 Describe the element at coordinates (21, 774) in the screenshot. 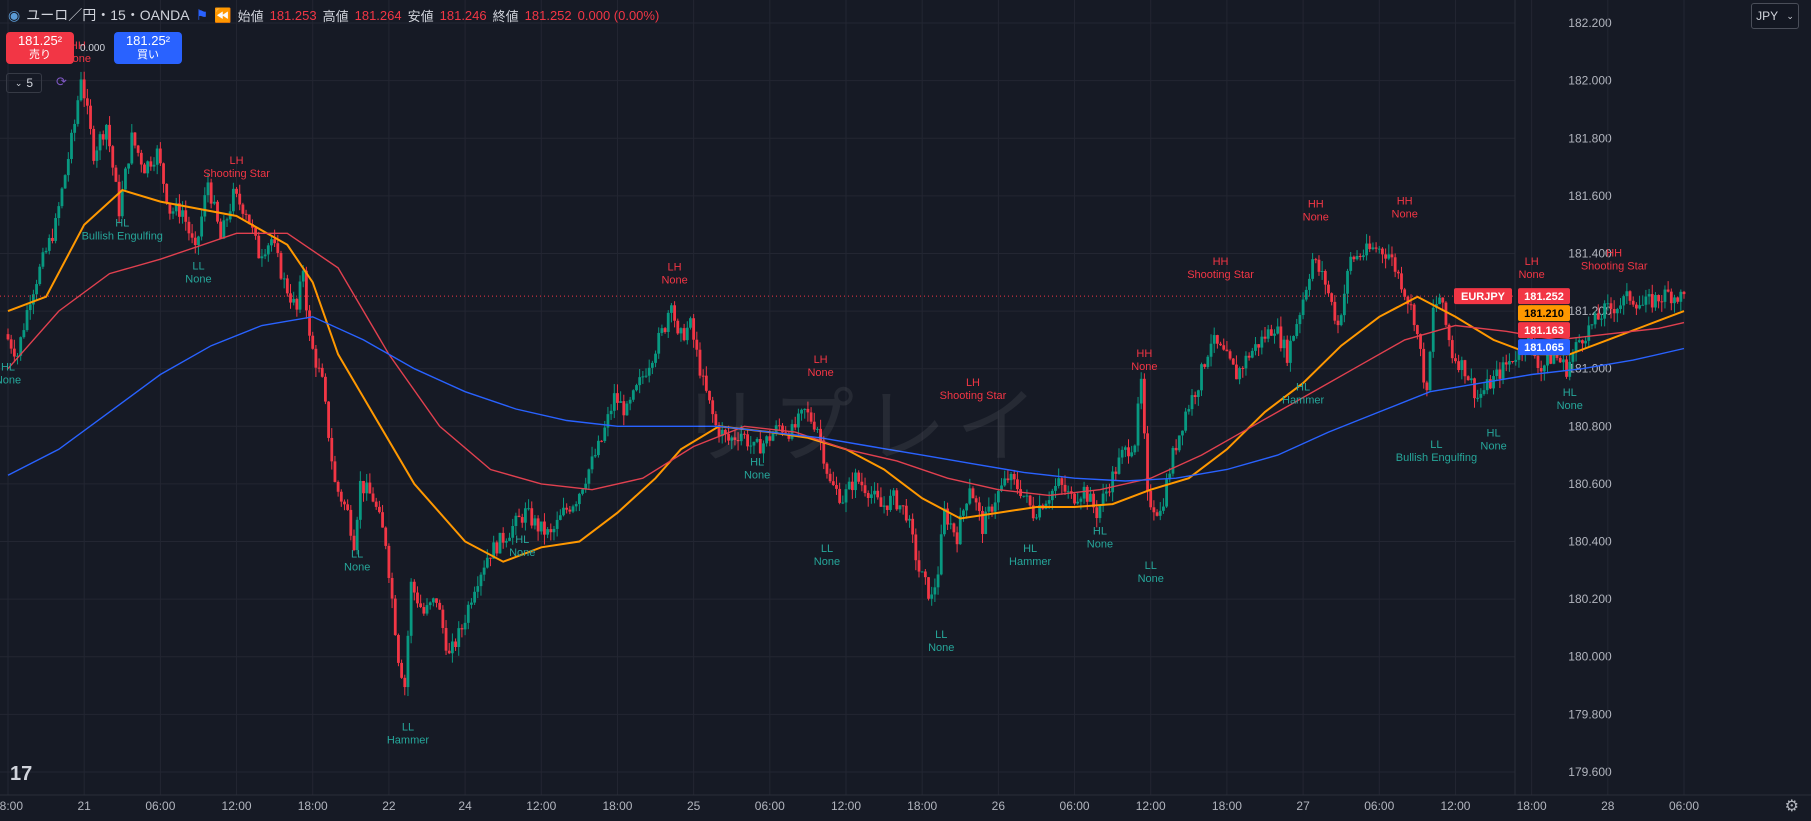

I see `tradingview-logo-icon: 17` at that location.